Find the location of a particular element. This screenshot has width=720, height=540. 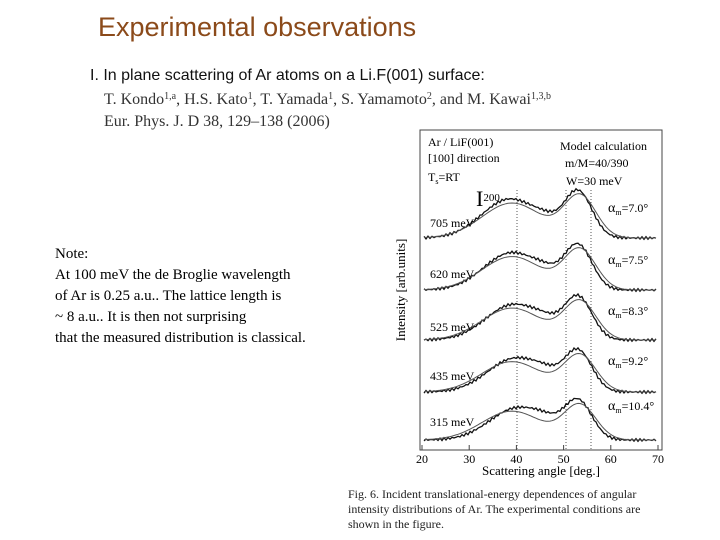

x-tick-label: 40 is located at coordinates (516, 459).